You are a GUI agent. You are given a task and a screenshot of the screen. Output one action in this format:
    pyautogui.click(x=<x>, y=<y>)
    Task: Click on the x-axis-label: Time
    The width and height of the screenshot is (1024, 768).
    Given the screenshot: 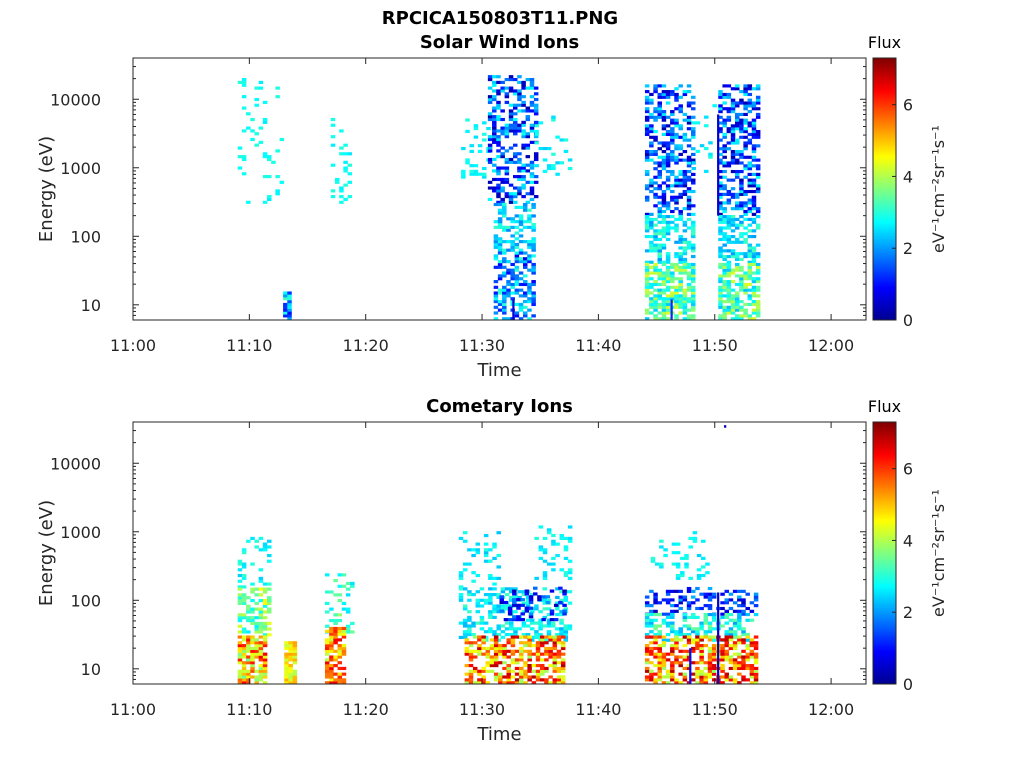 What is the action you would take?
    pyautogui.click(x=498, y=370)
    